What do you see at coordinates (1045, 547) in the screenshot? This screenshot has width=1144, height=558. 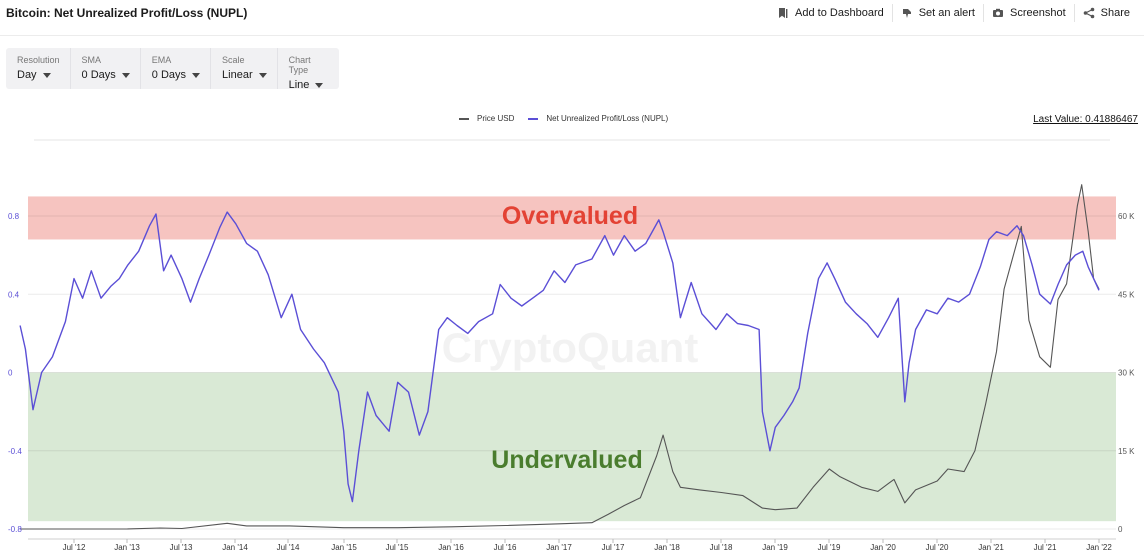 I see `x-tick-label: Jul '21` at bounding box center [1045, 547].